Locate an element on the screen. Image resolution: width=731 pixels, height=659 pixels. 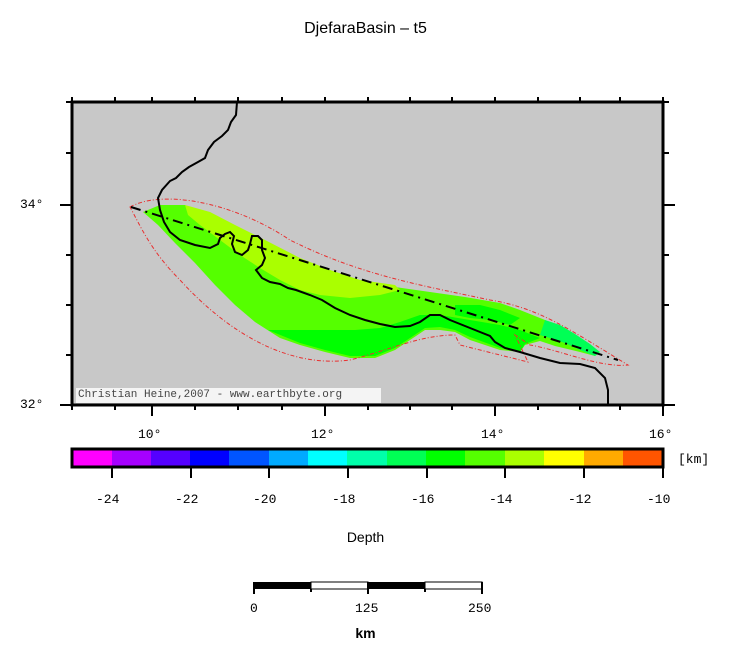
scale-label: 250 is located at coordinates (480, 608).